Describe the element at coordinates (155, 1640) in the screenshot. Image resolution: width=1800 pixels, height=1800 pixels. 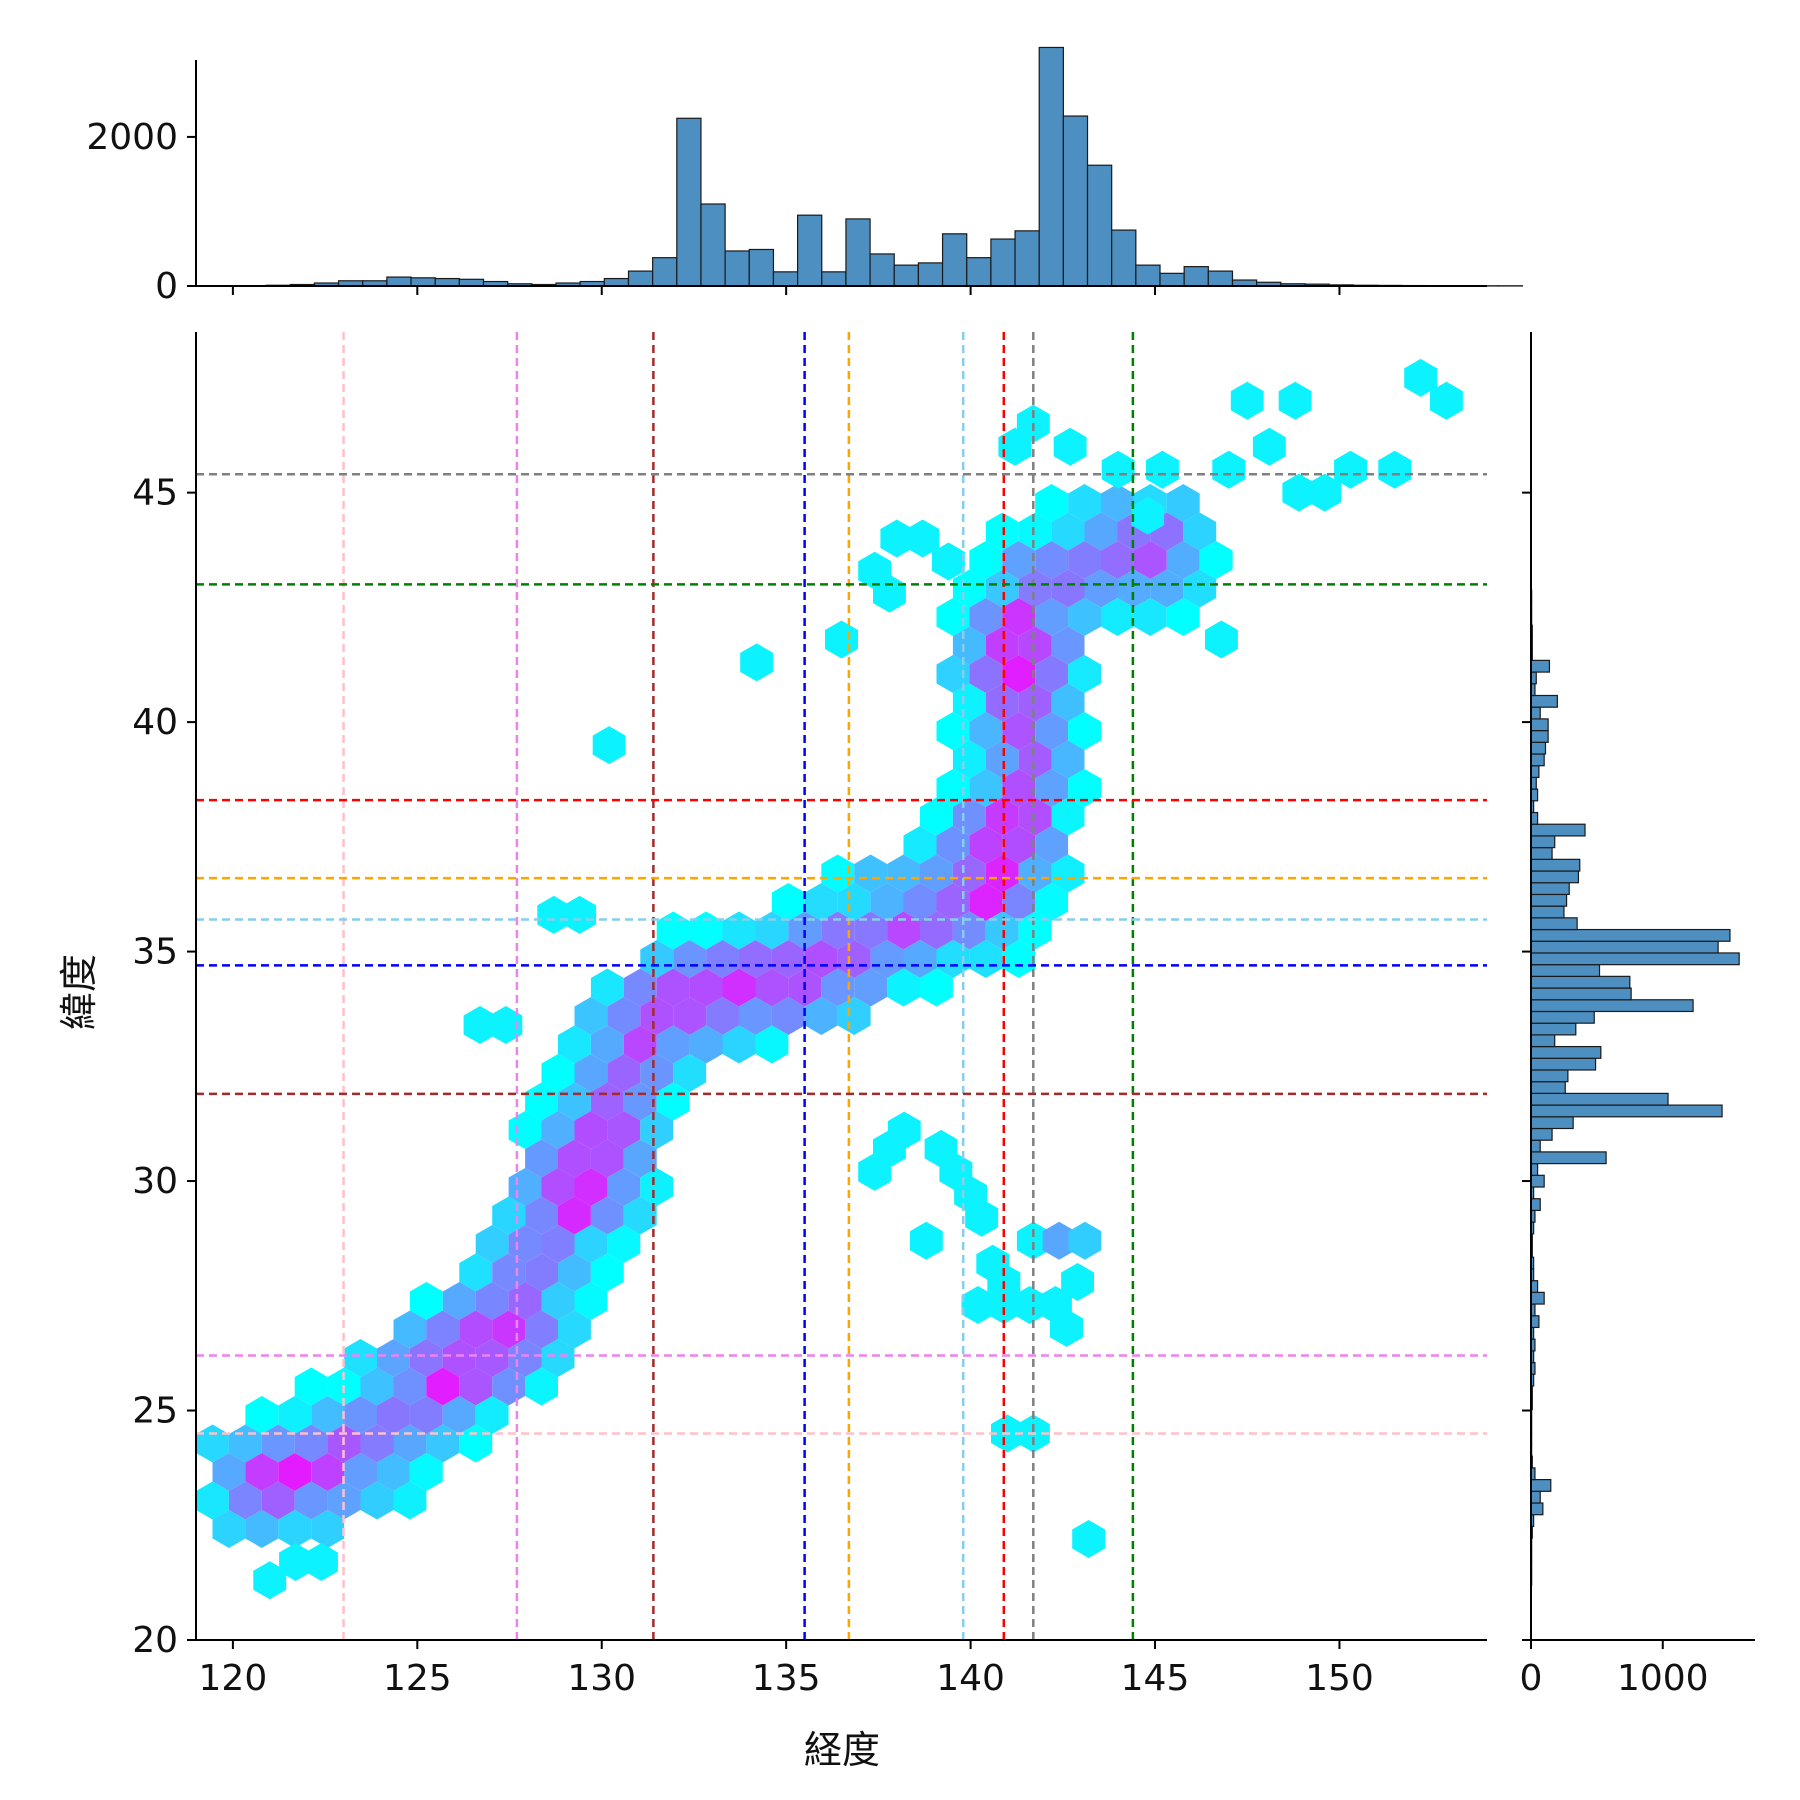
I see `y-tick-label-0: 20` at that location.